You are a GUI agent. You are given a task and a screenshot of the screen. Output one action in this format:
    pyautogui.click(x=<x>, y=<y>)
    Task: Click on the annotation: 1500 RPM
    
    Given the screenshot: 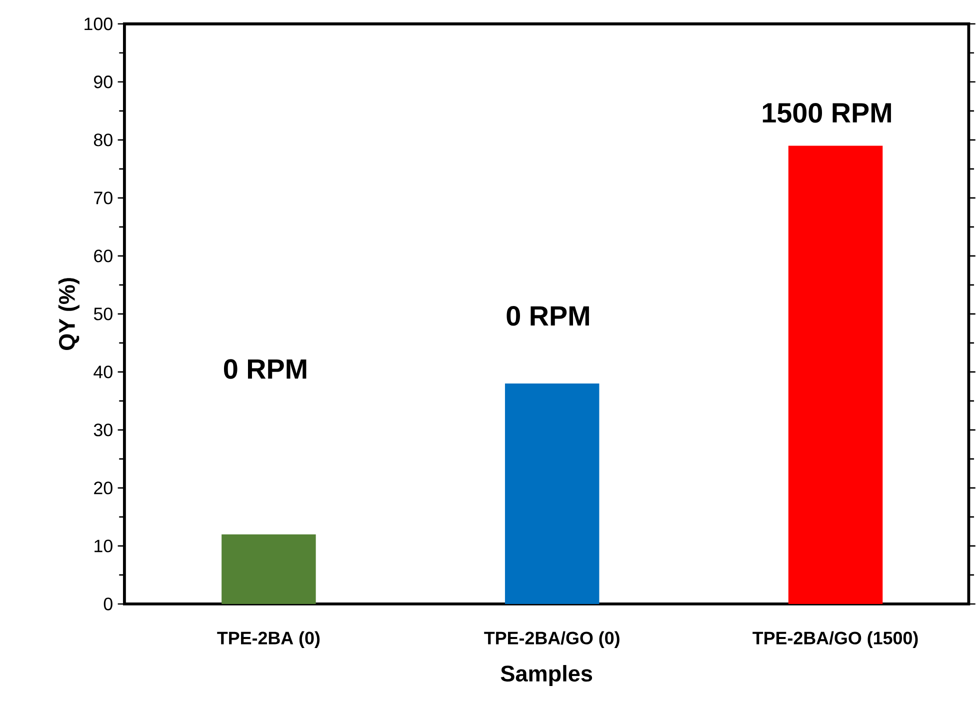 What is the action you would take?
    pyautogui.click(x=826, y=113)
    